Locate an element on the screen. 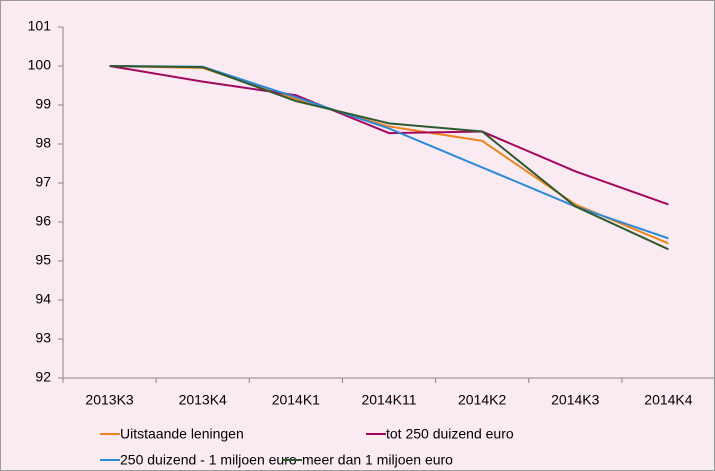 The width and height of the screenshot is (715, 471). x-tick-label: 2014K1 is located at coordinates (296, 400).